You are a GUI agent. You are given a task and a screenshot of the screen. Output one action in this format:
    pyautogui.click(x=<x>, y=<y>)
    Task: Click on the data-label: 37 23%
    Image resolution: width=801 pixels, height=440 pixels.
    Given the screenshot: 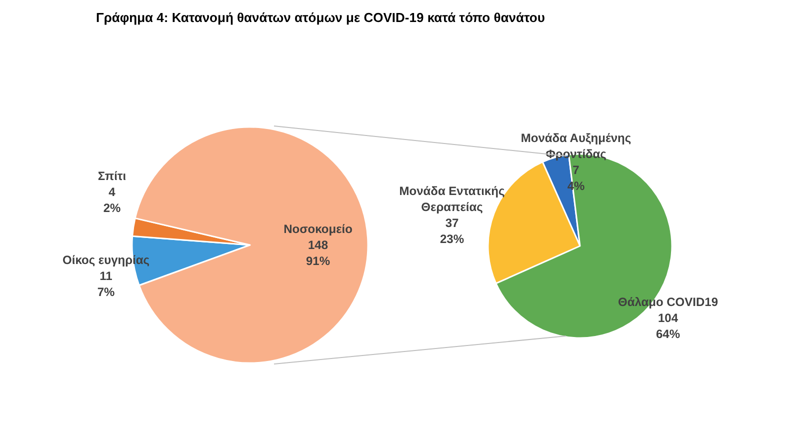 What is the action you would take?
    pyautogui.click(x=452, y=231)
    